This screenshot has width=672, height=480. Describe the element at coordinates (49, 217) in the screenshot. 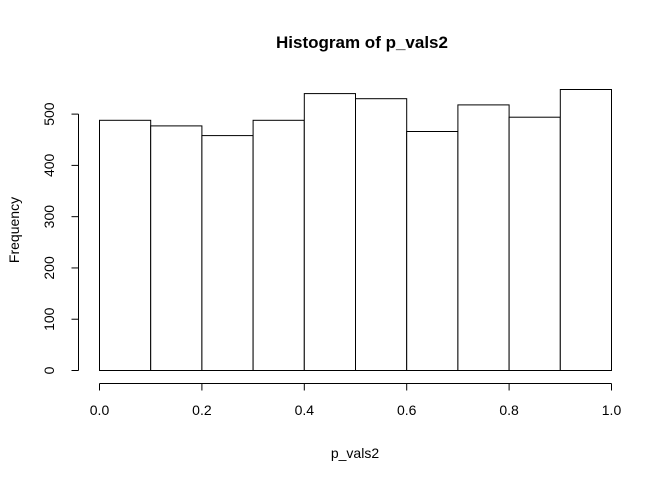

I see `y-tick-label: 300` at that location.